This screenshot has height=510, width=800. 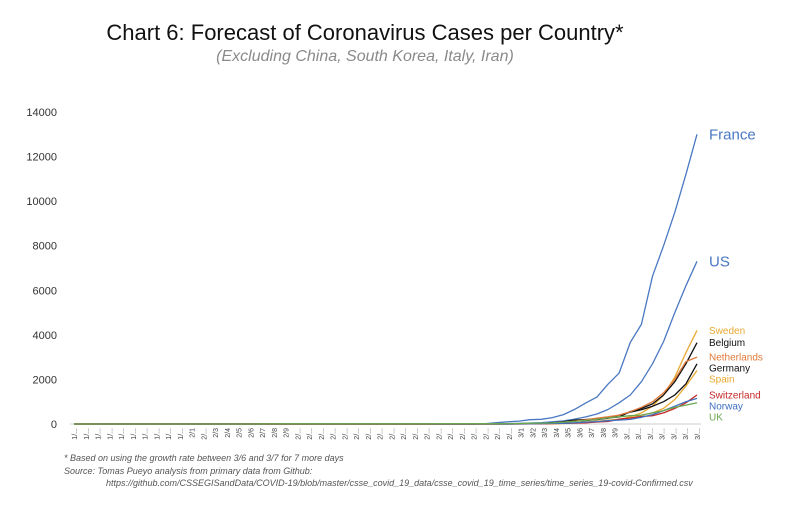 What do you see at coordinates (729, 369) in the screenshot?
I see `series-label-germany: Germany` at bounding box center [729, 369].